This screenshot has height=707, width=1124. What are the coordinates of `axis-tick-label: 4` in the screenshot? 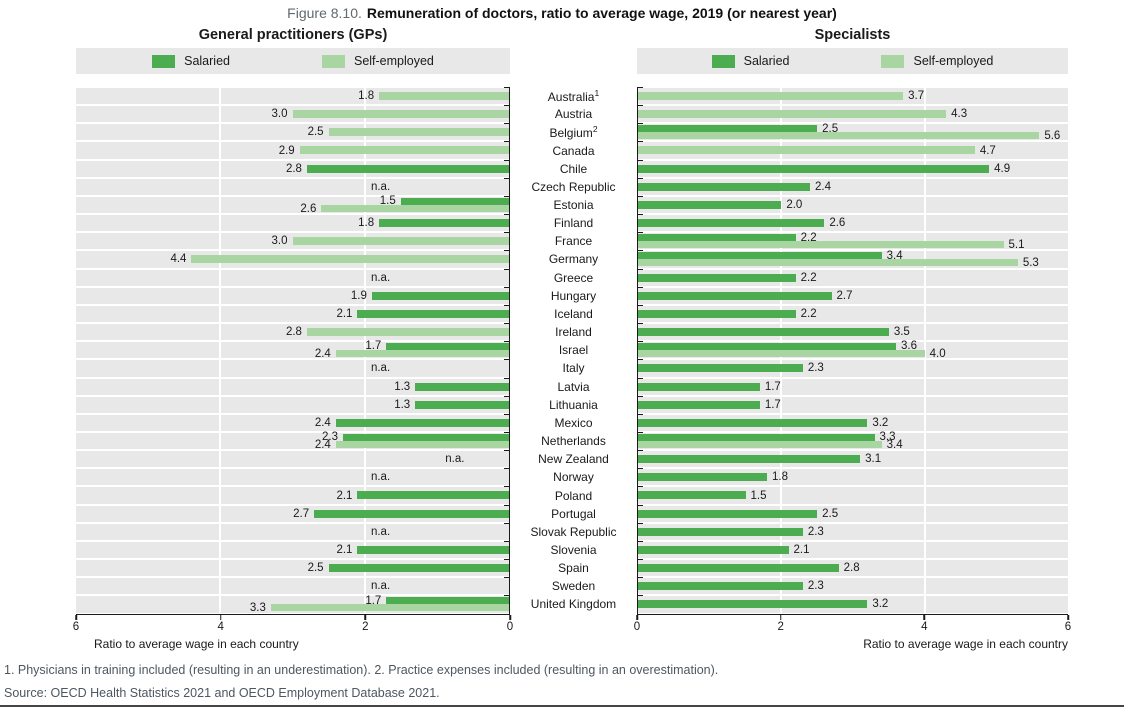 It's located at (924, 626).